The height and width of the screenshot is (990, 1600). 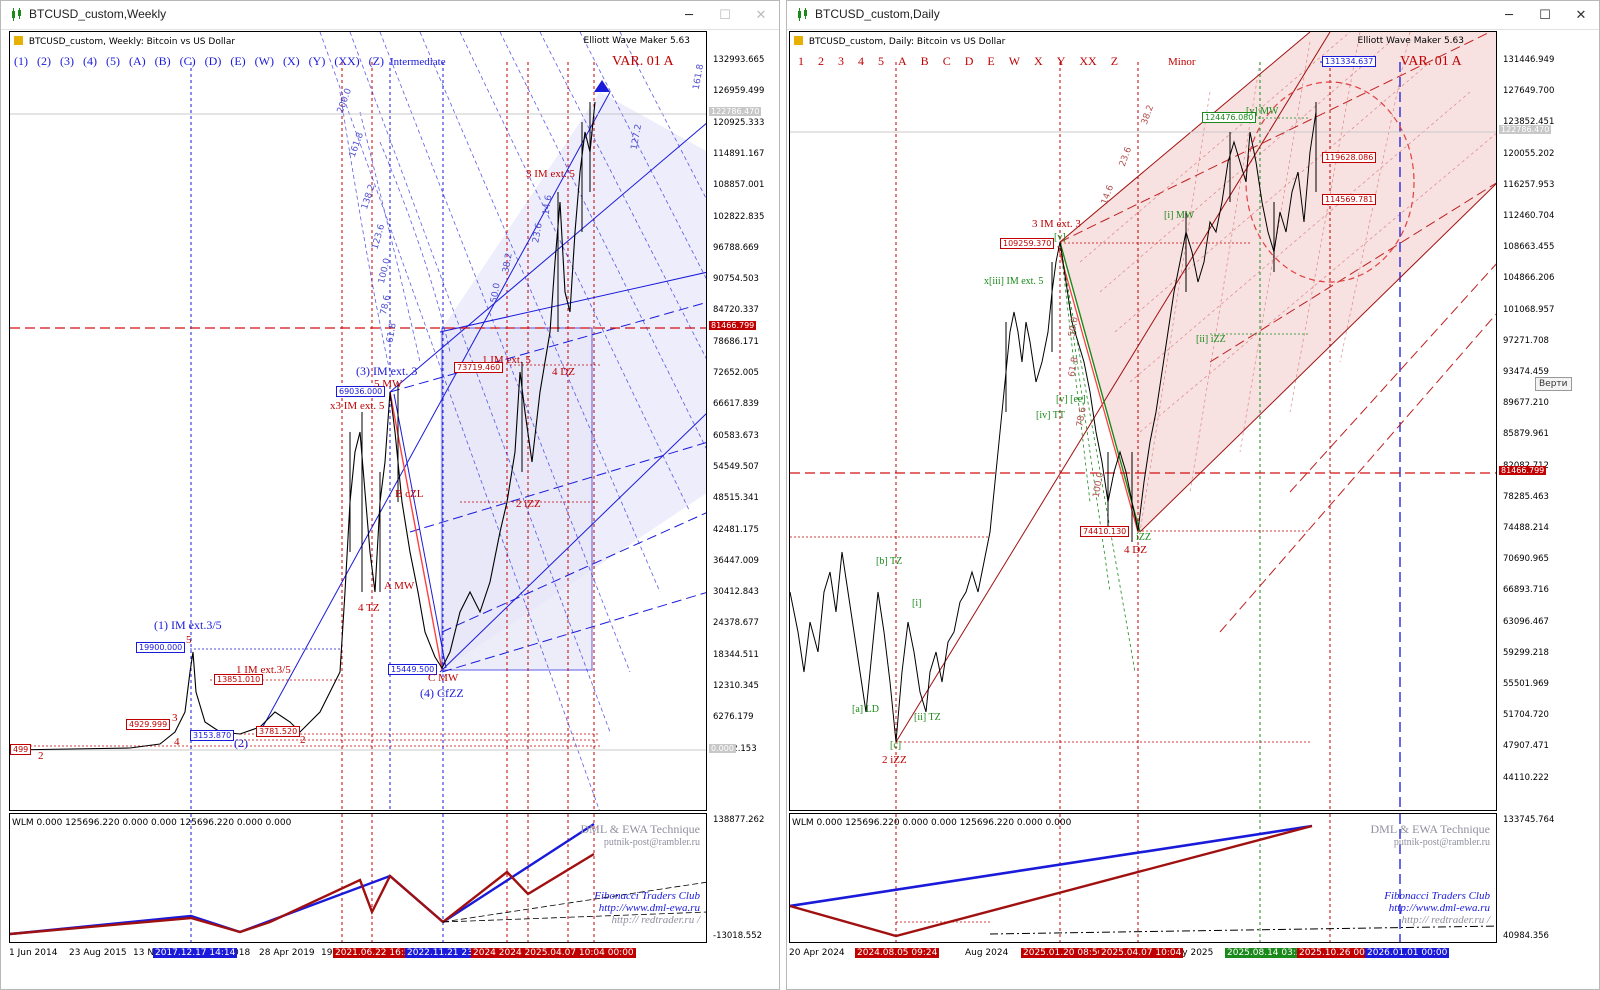 What do you see at coordinates (1014, 61) in the screenshot?
I see `wave-button: W` at bounding box center [1014, 61].